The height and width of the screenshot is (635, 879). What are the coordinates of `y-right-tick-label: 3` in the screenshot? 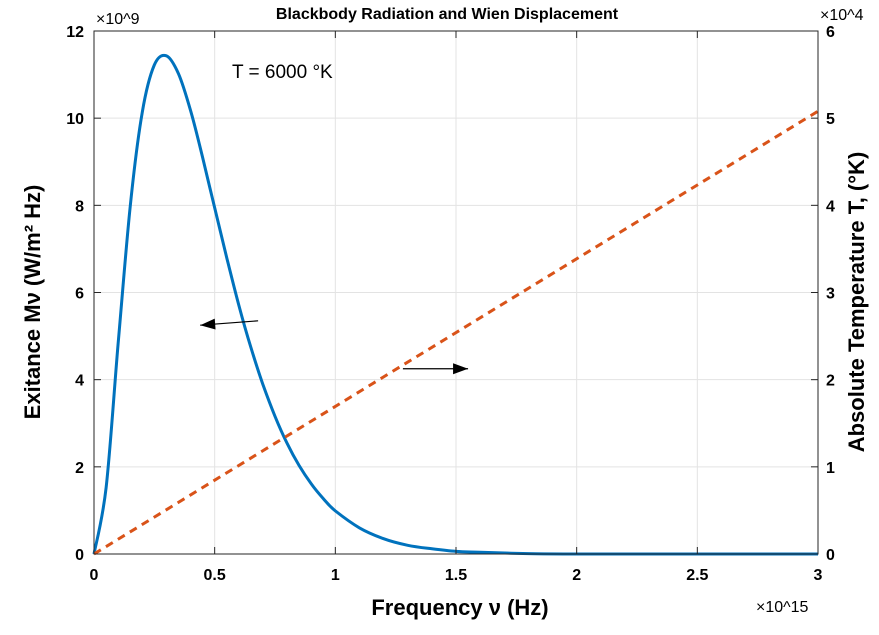 It's located at (830, 294).